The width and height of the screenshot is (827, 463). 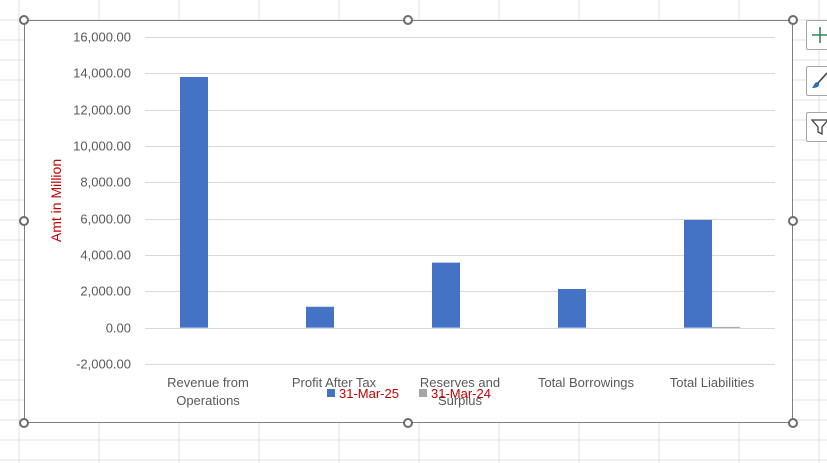 I want to click on brush-icon, so click(x=819, y=80).